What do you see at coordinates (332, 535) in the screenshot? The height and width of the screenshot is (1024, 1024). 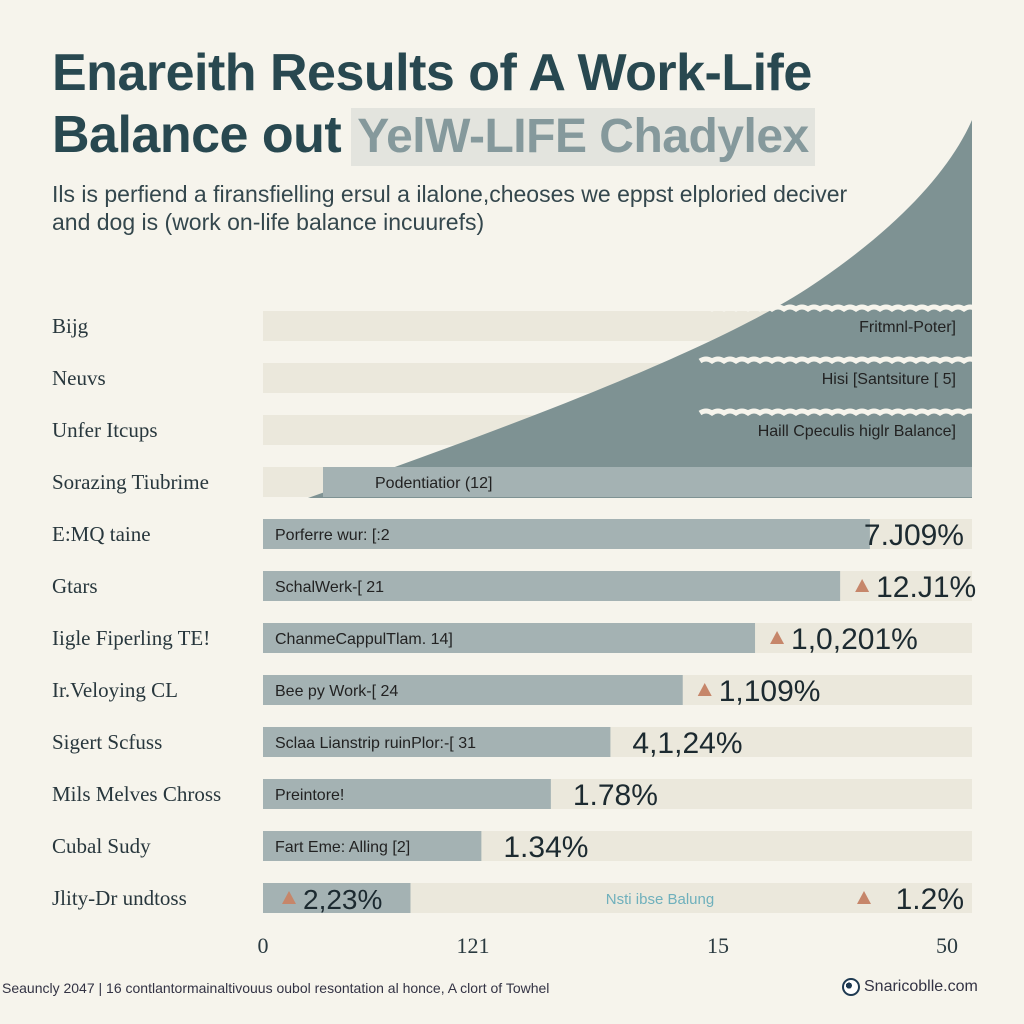 I see `bar-label: Porferre wur: [:2` at bounding box center [332, 535].